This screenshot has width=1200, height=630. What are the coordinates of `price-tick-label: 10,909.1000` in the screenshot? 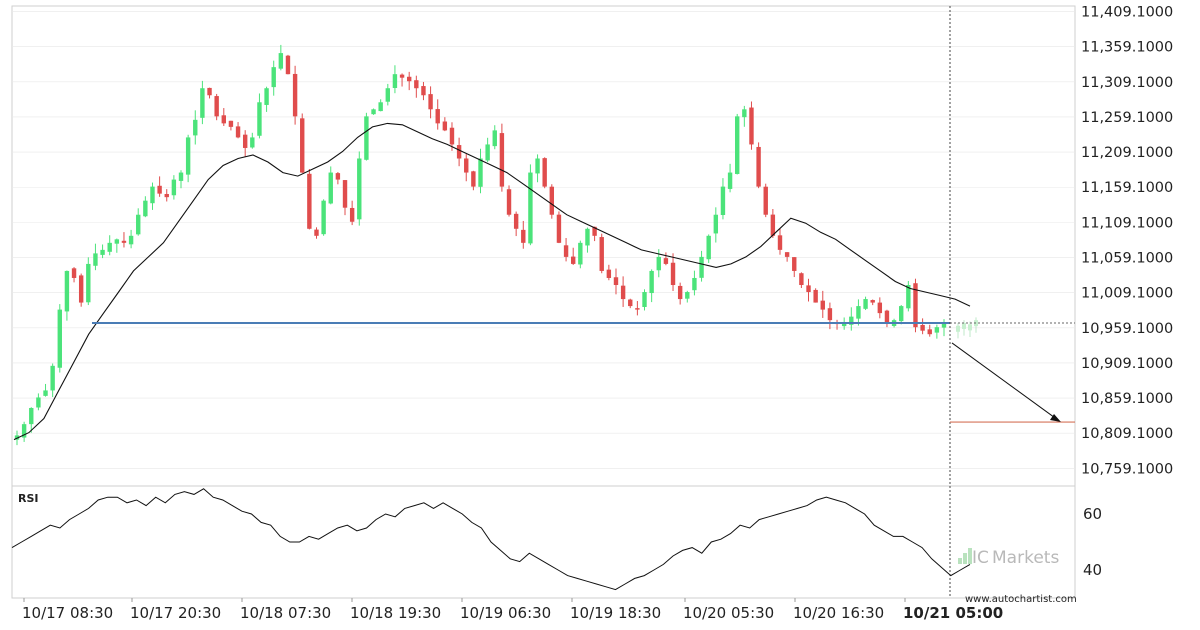 It's located at (1127, 364).